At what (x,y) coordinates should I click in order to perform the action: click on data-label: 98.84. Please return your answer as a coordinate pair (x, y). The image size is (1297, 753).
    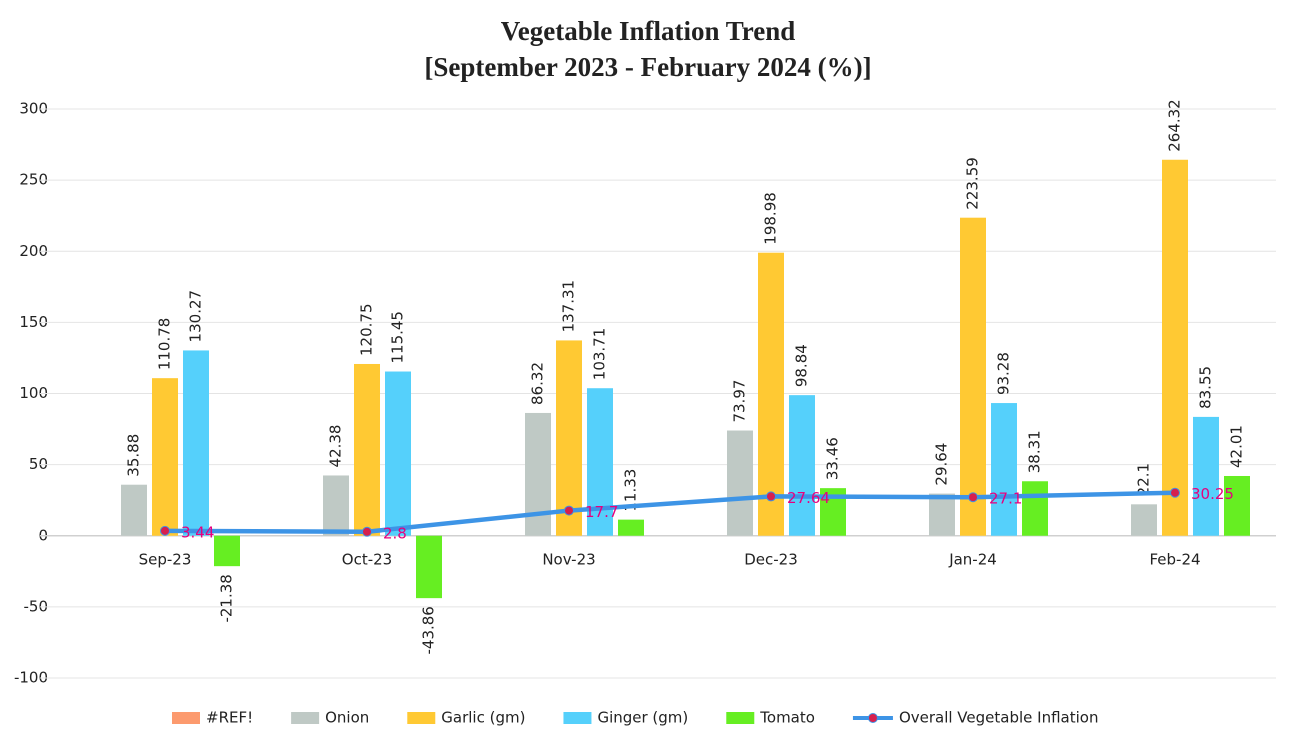
    Looking at the image, I should click on (802, 365).